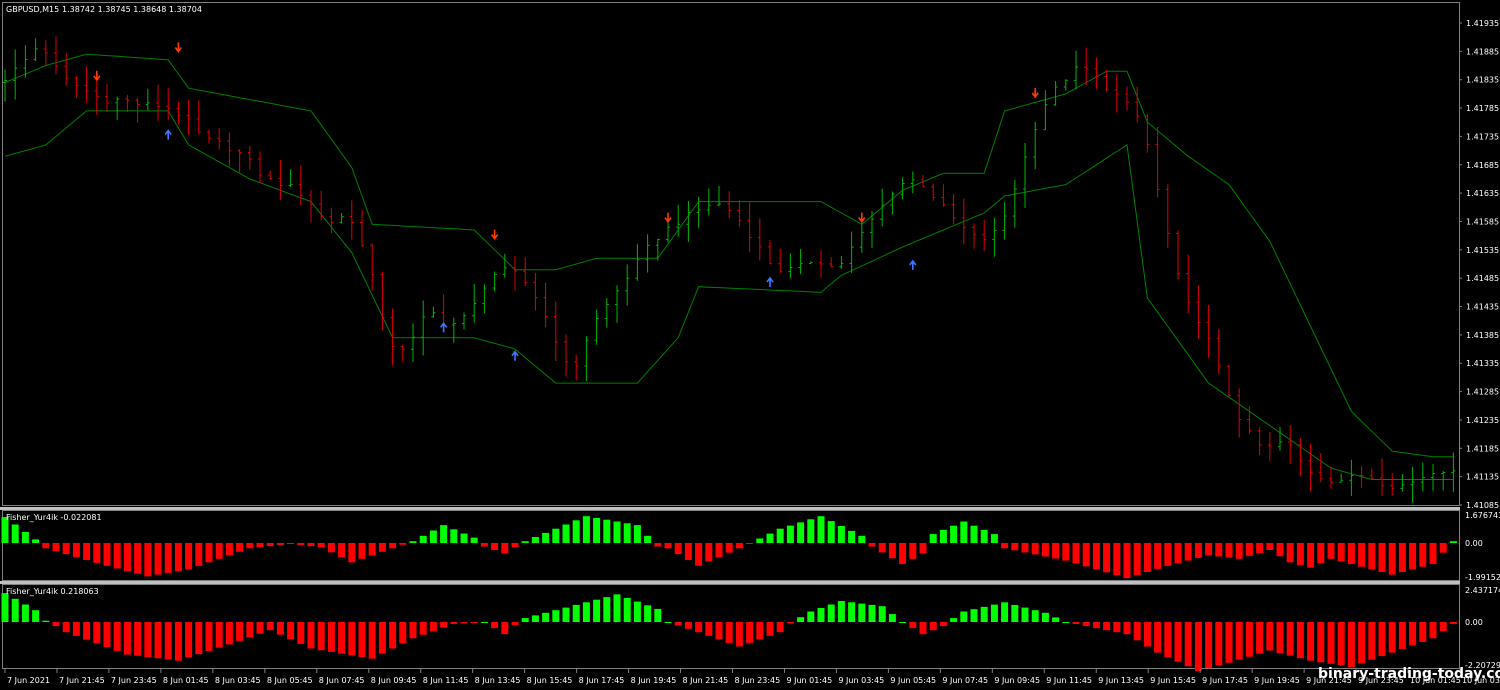 This screenshot has height=690, width=1500. What do you see at coordinates (28, 680) in the screenshot?
I see `time-axis-tick-label: 7 Jun 2021` at bounding box center [28, 680].